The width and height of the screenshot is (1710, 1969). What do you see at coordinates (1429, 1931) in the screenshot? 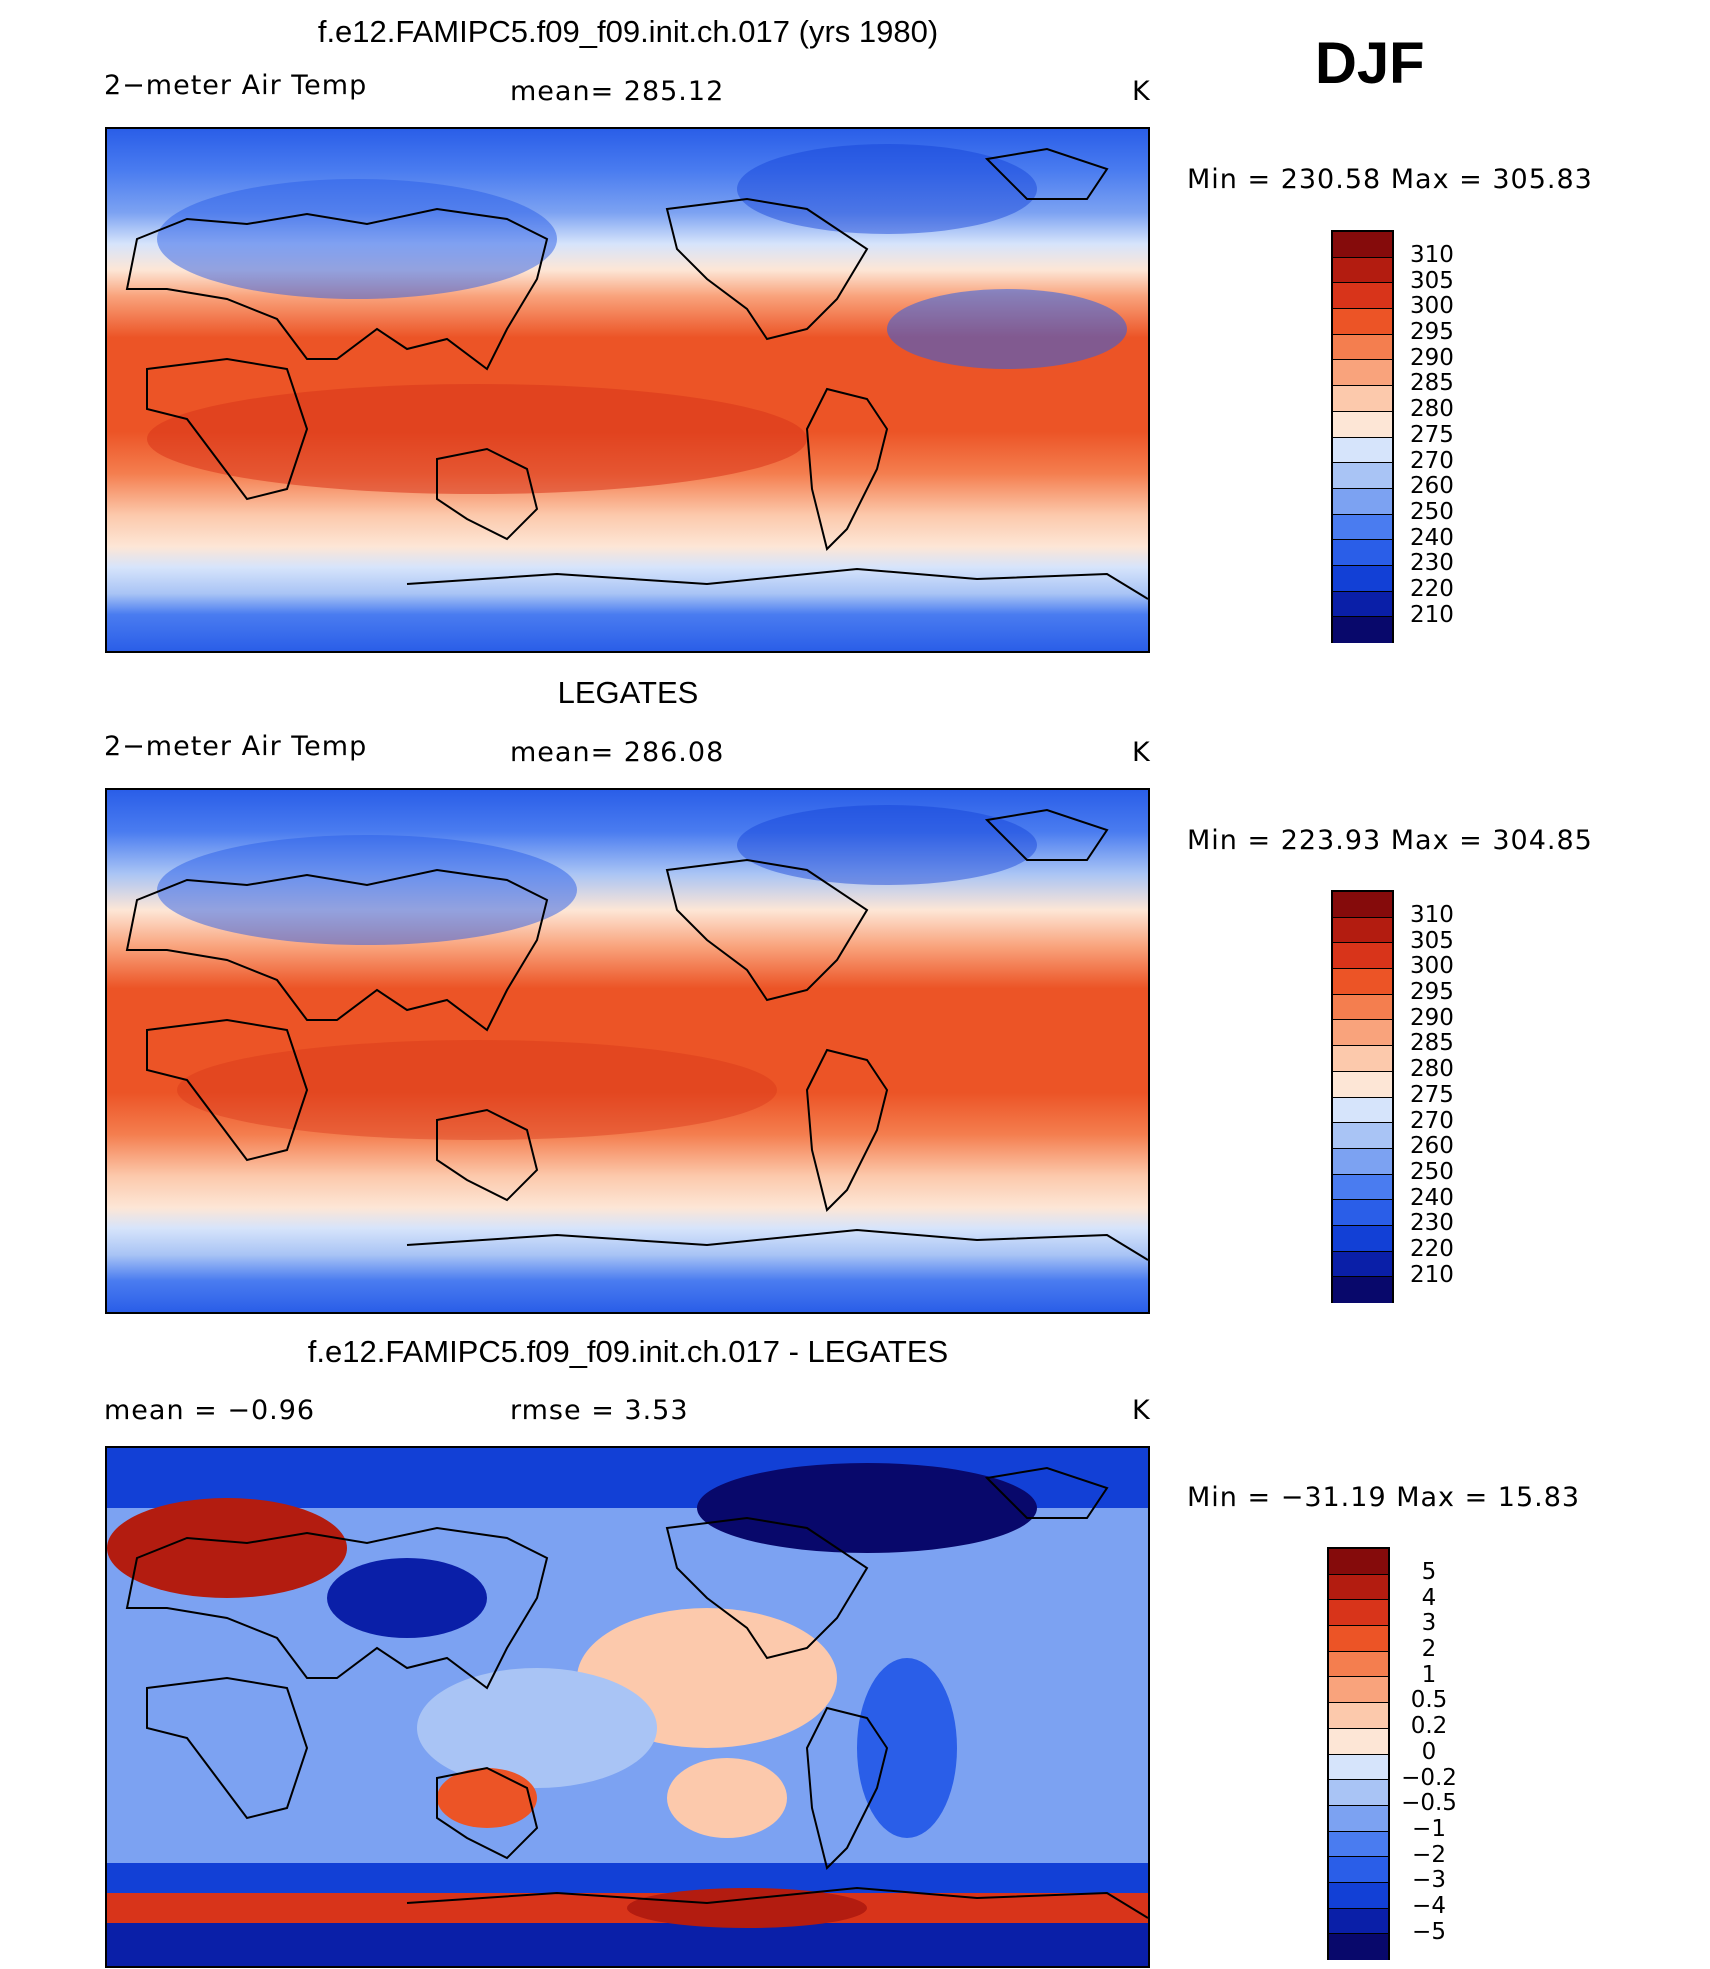
I see `tick-label: −5` at bounding box center [1429, 1931].